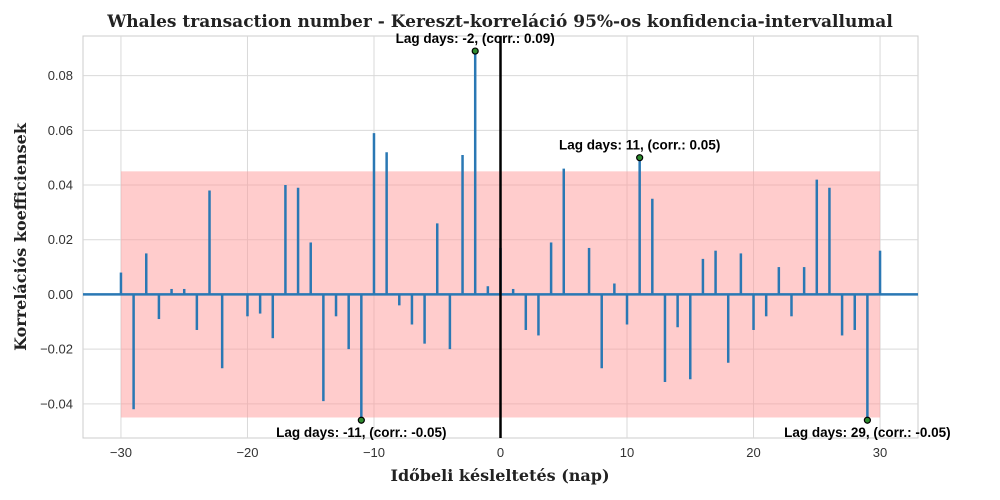 The height and width of the screenshot is (500, 1000). What do you see at coordinates (60, 130) in the screenshot?
I see `y-tick-label: 0.06` at bounding box center [60, 130].